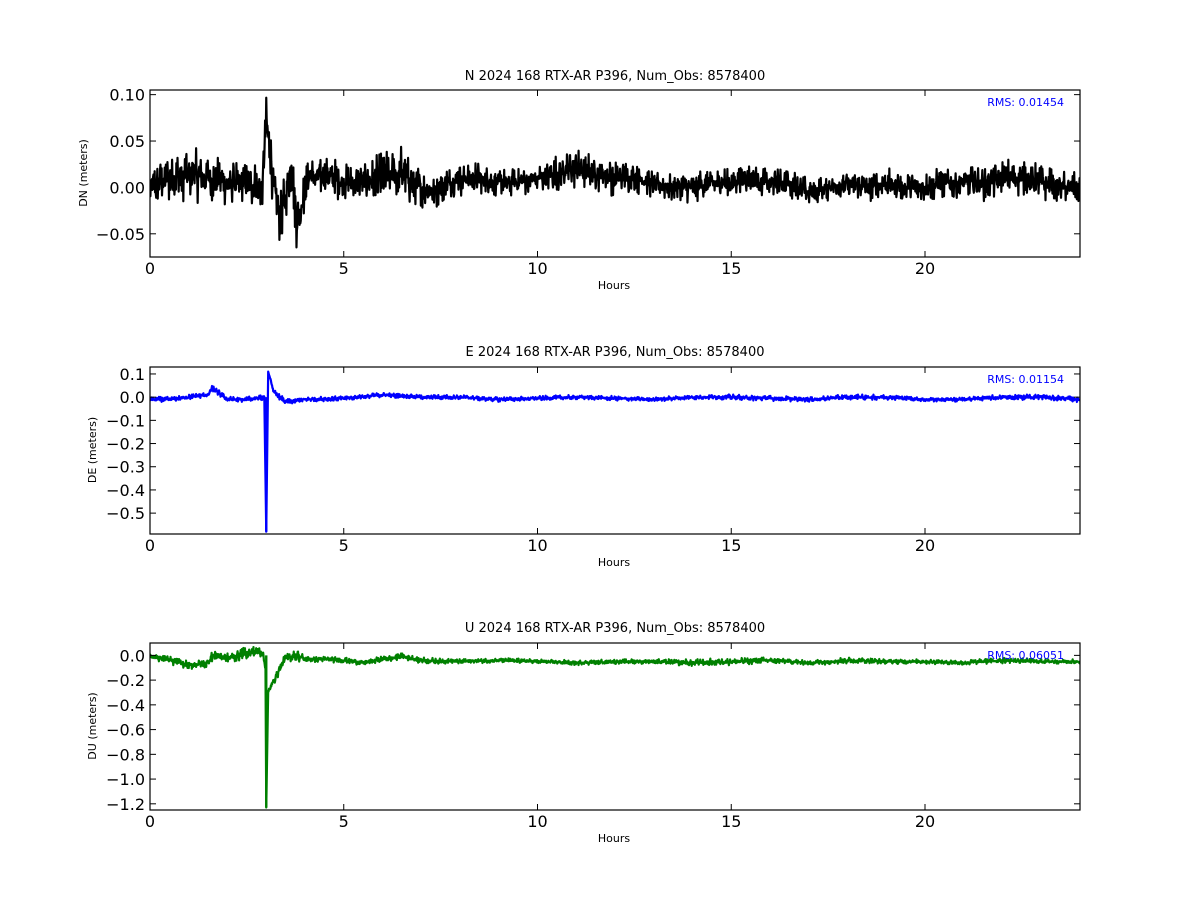  Describe the element at coordinates (125, 680) in the screenshot. I see `up-y-tick-label: −0.2` at that location.